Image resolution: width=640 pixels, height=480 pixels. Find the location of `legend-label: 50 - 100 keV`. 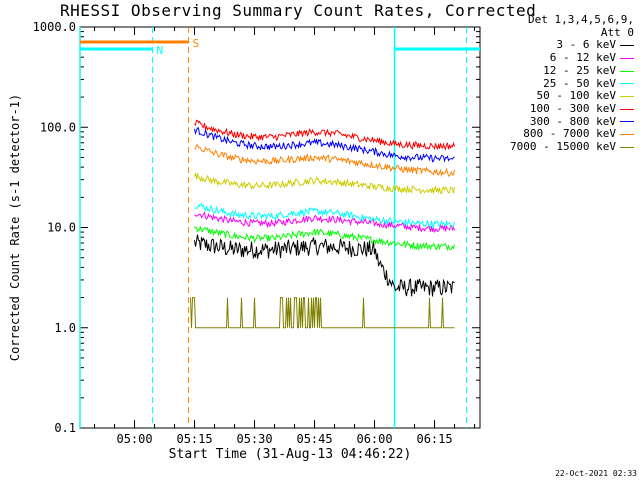

legend-label: 50 - 100 keV is located at coordinates (576, 96).